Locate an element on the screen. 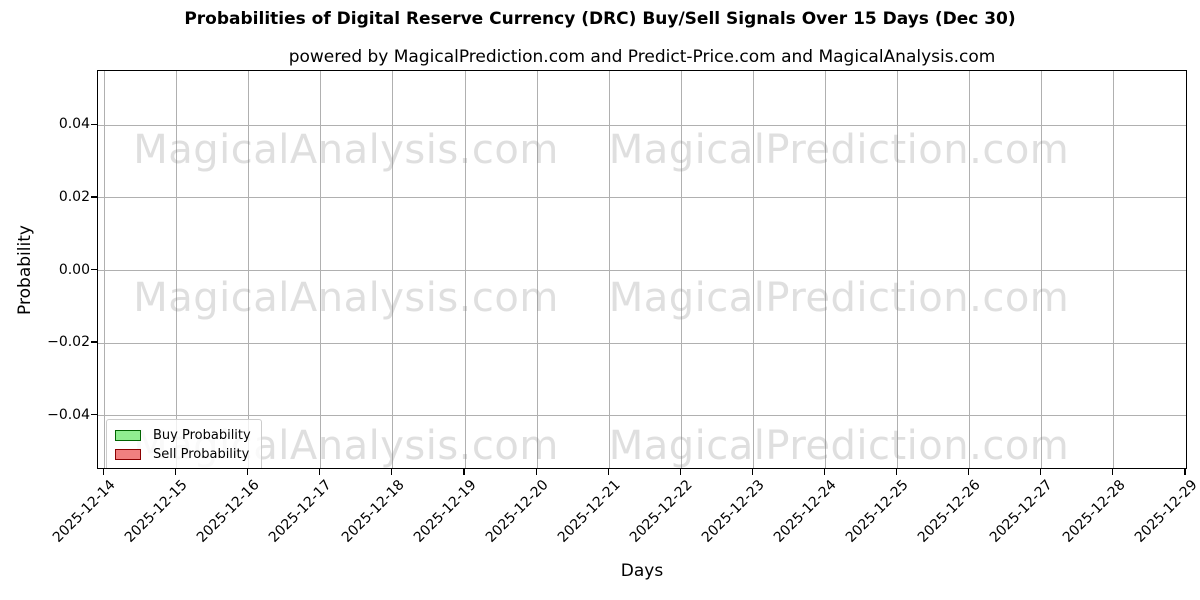  x-tick-label: 2025-12-20 is located at coordinates (517, 511).